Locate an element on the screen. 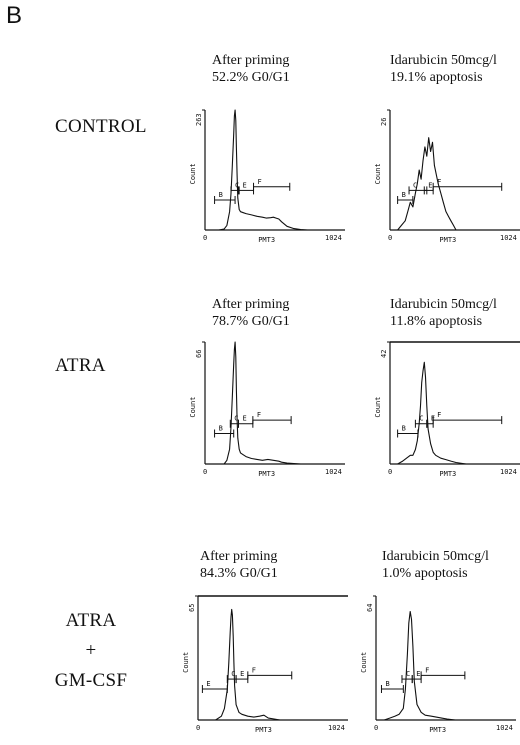 This screenshot has height=745, width=520. row-label-line: + is located at coordinates (91, 650).